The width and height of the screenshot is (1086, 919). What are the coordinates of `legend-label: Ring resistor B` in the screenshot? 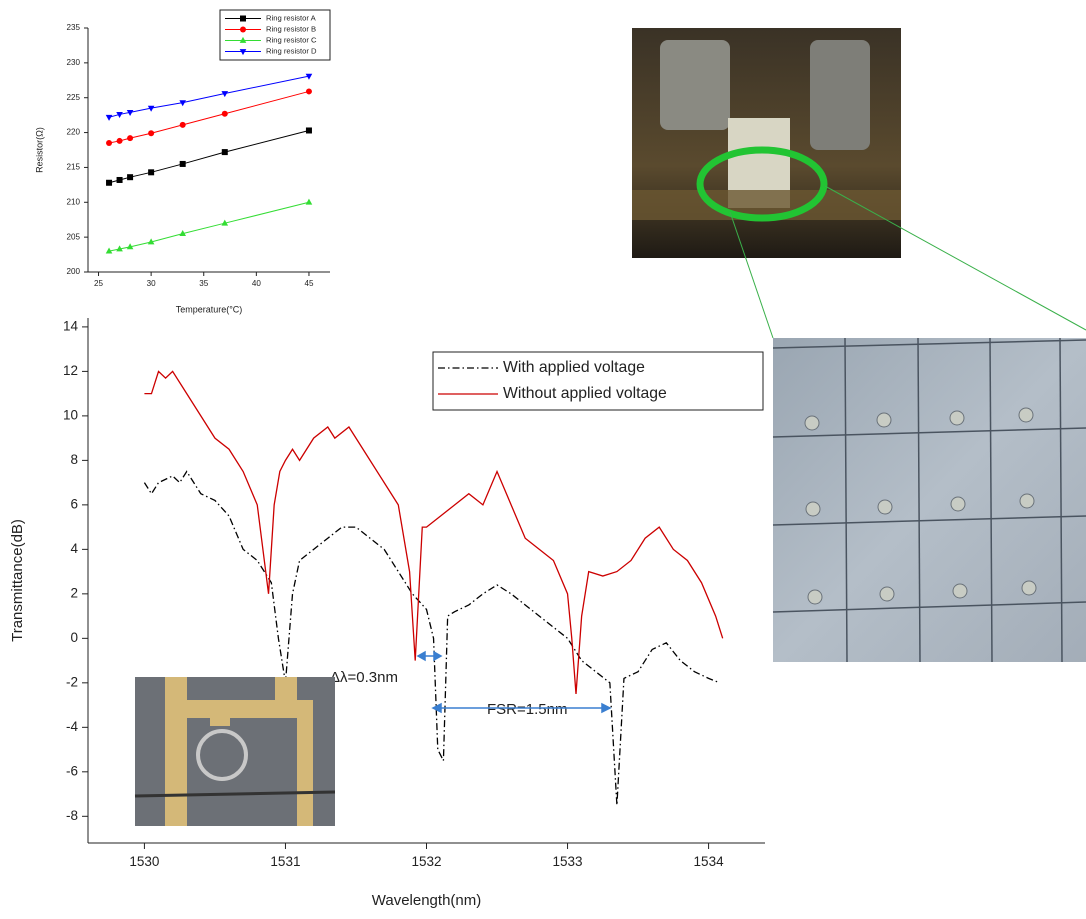 It's located at (291, 29).